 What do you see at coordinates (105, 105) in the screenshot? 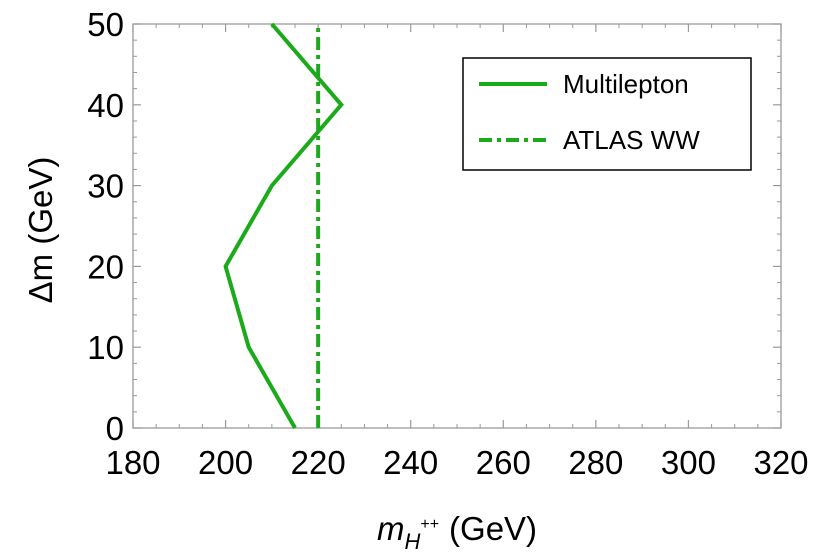
I see `y-tick-label: 40` at bounding box center [105, 105].